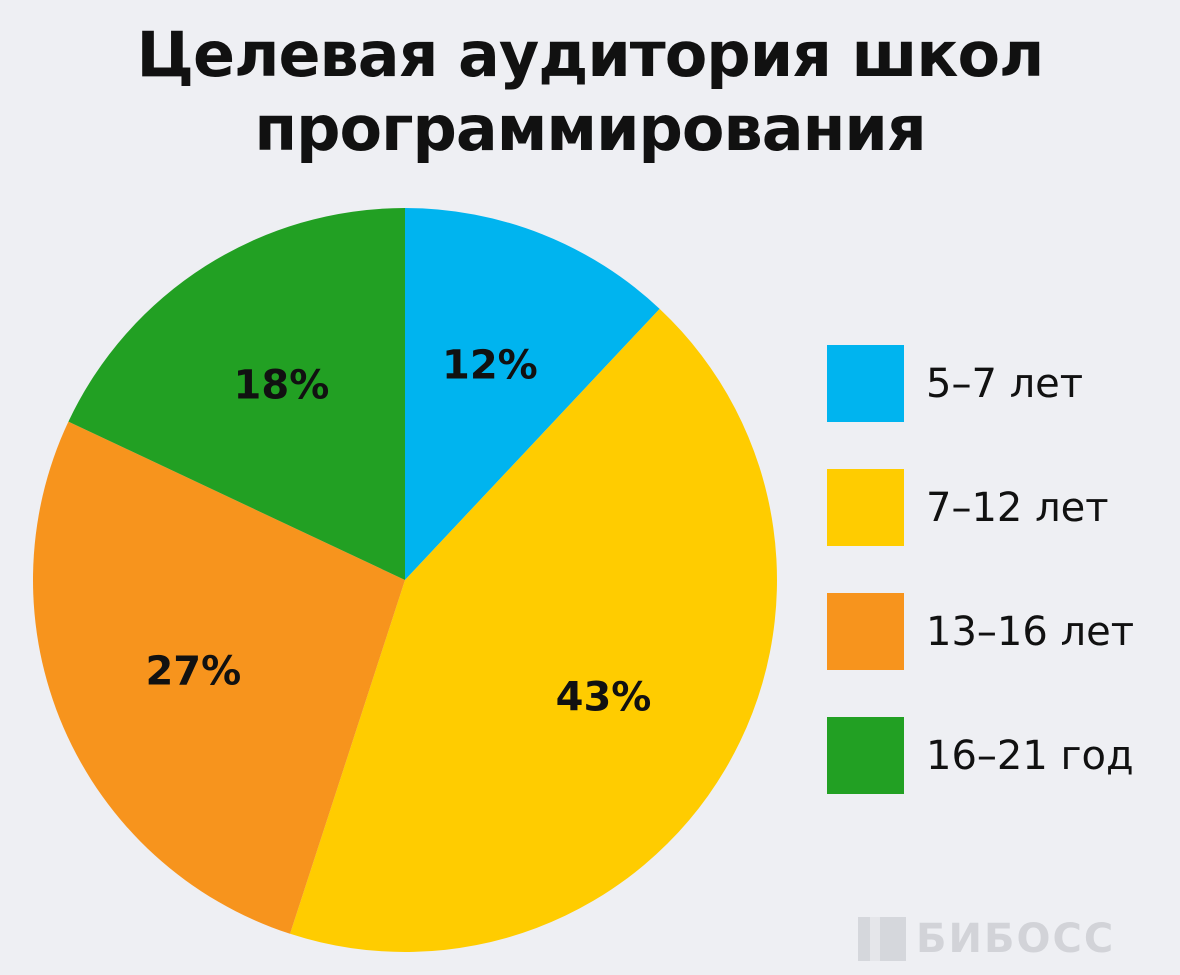 Image resolution: width=1180 pixels, height=975 pixels. I want to click on legend-item-7-12: 7–12 лет, so click(968, 507).